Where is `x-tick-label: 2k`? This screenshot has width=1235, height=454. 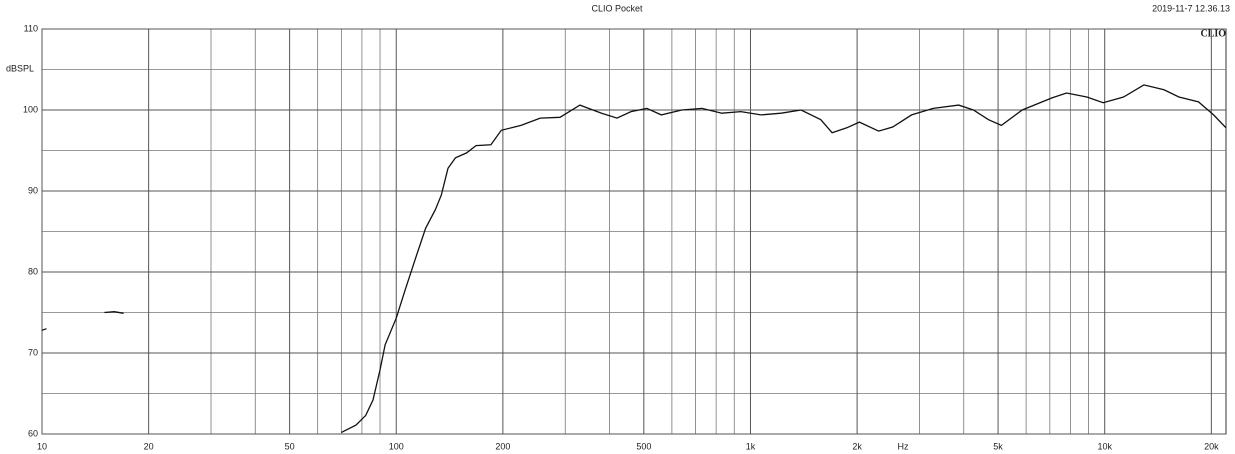
x-tick-label: 2k is located at coordinates (857, 446).